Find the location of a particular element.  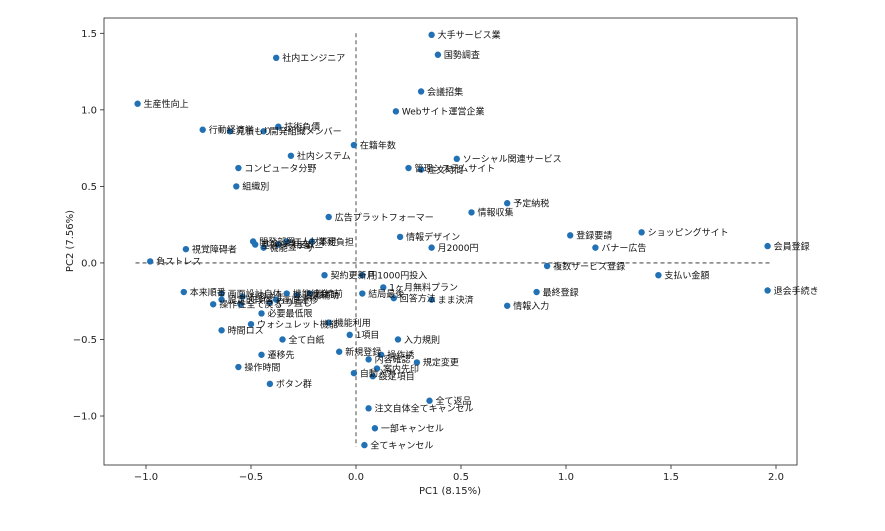

point-label: 1項目 is located at coordinates (368, 335).